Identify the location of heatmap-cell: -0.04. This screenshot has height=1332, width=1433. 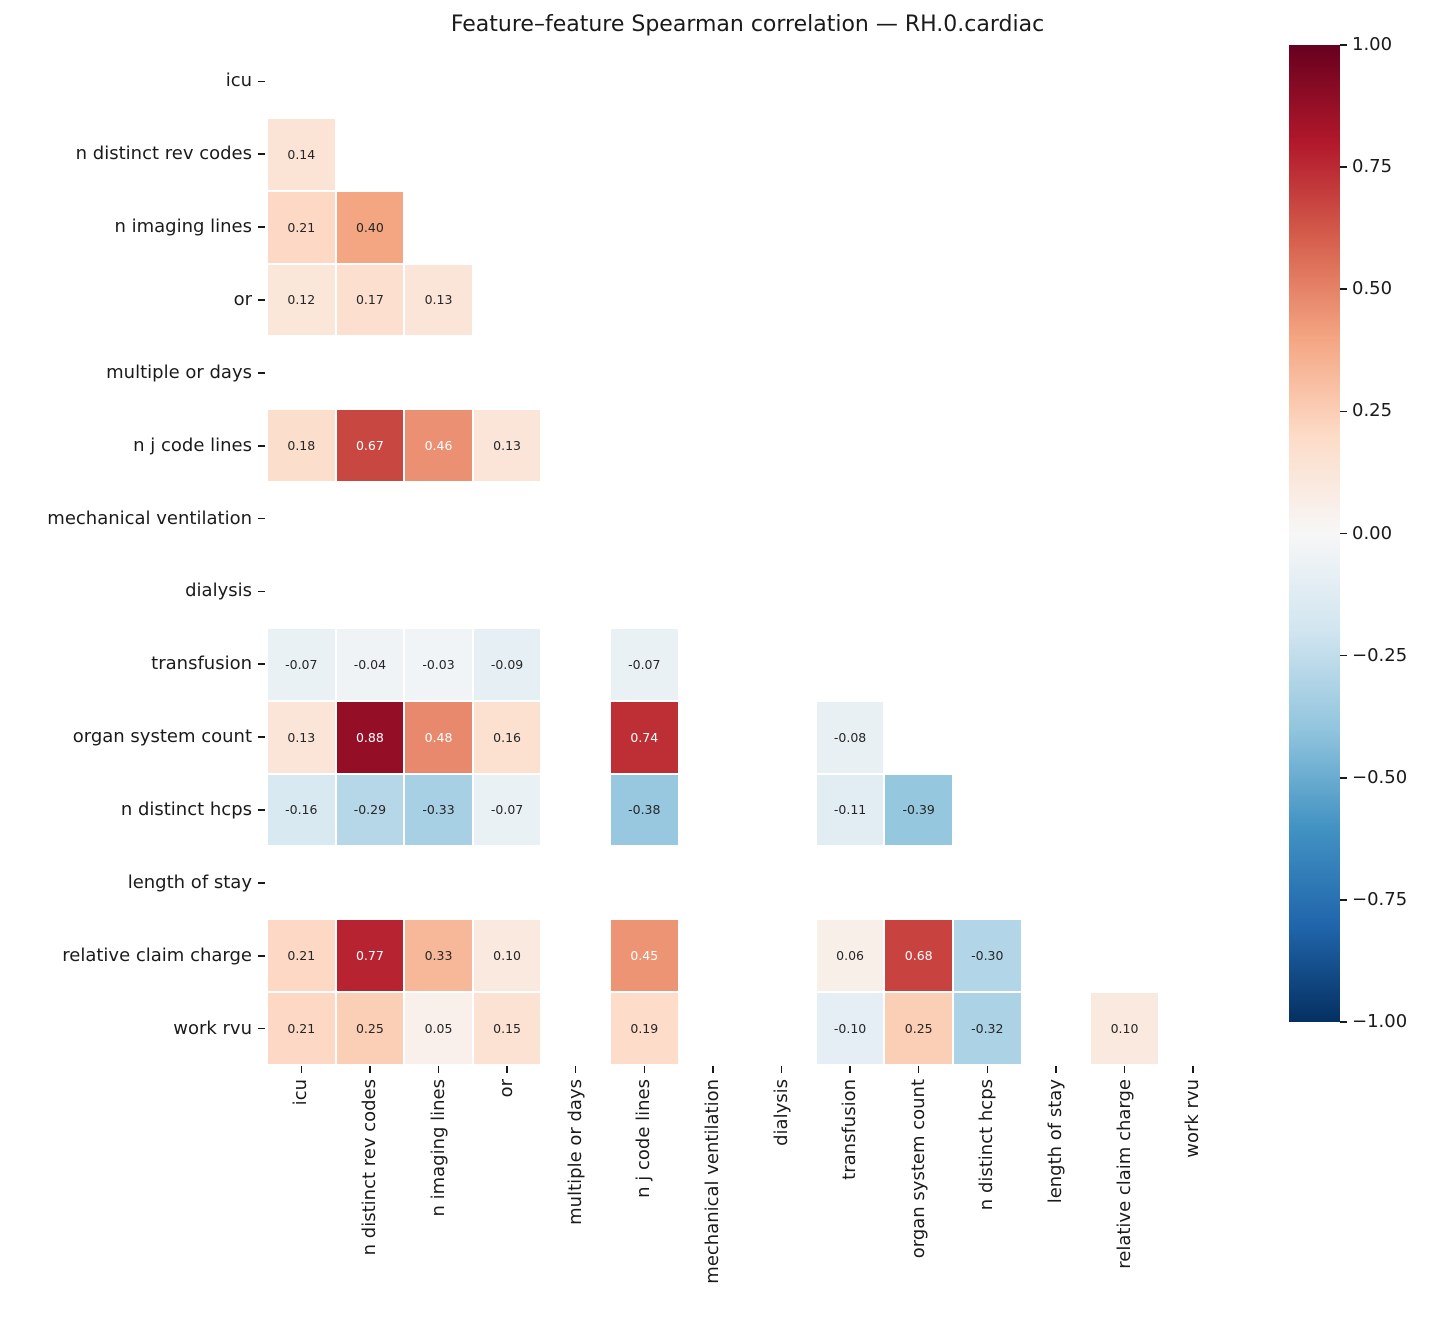
(370, 664).